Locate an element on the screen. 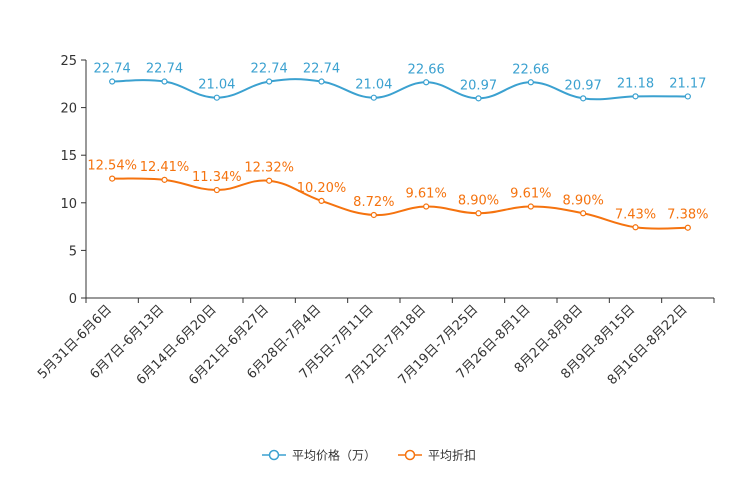  data-label: 21.17 is located at coordinates (687, 83).